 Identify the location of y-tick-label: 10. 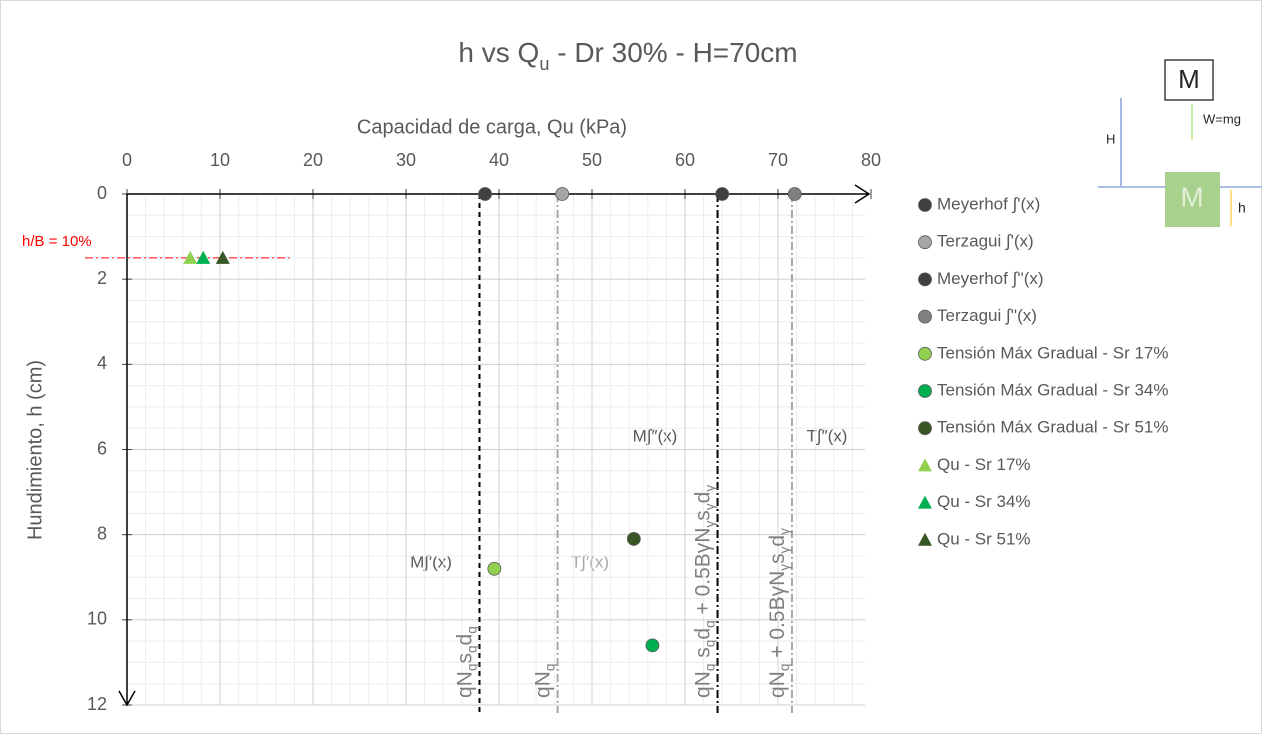
(97, 619).